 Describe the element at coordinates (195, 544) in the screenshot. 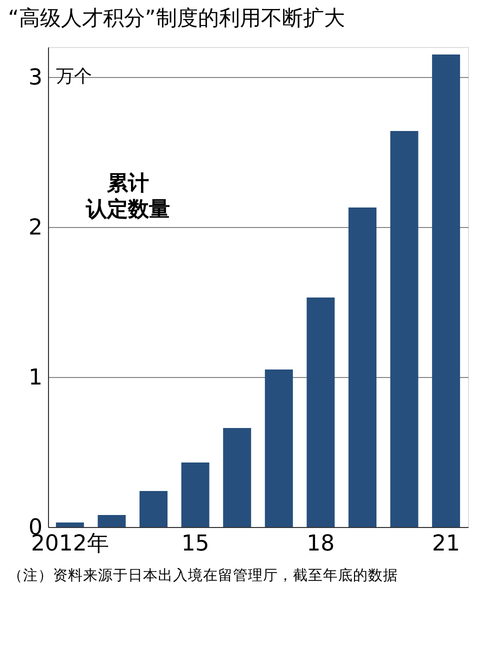

I see `x-tick-label: 15` at that location.